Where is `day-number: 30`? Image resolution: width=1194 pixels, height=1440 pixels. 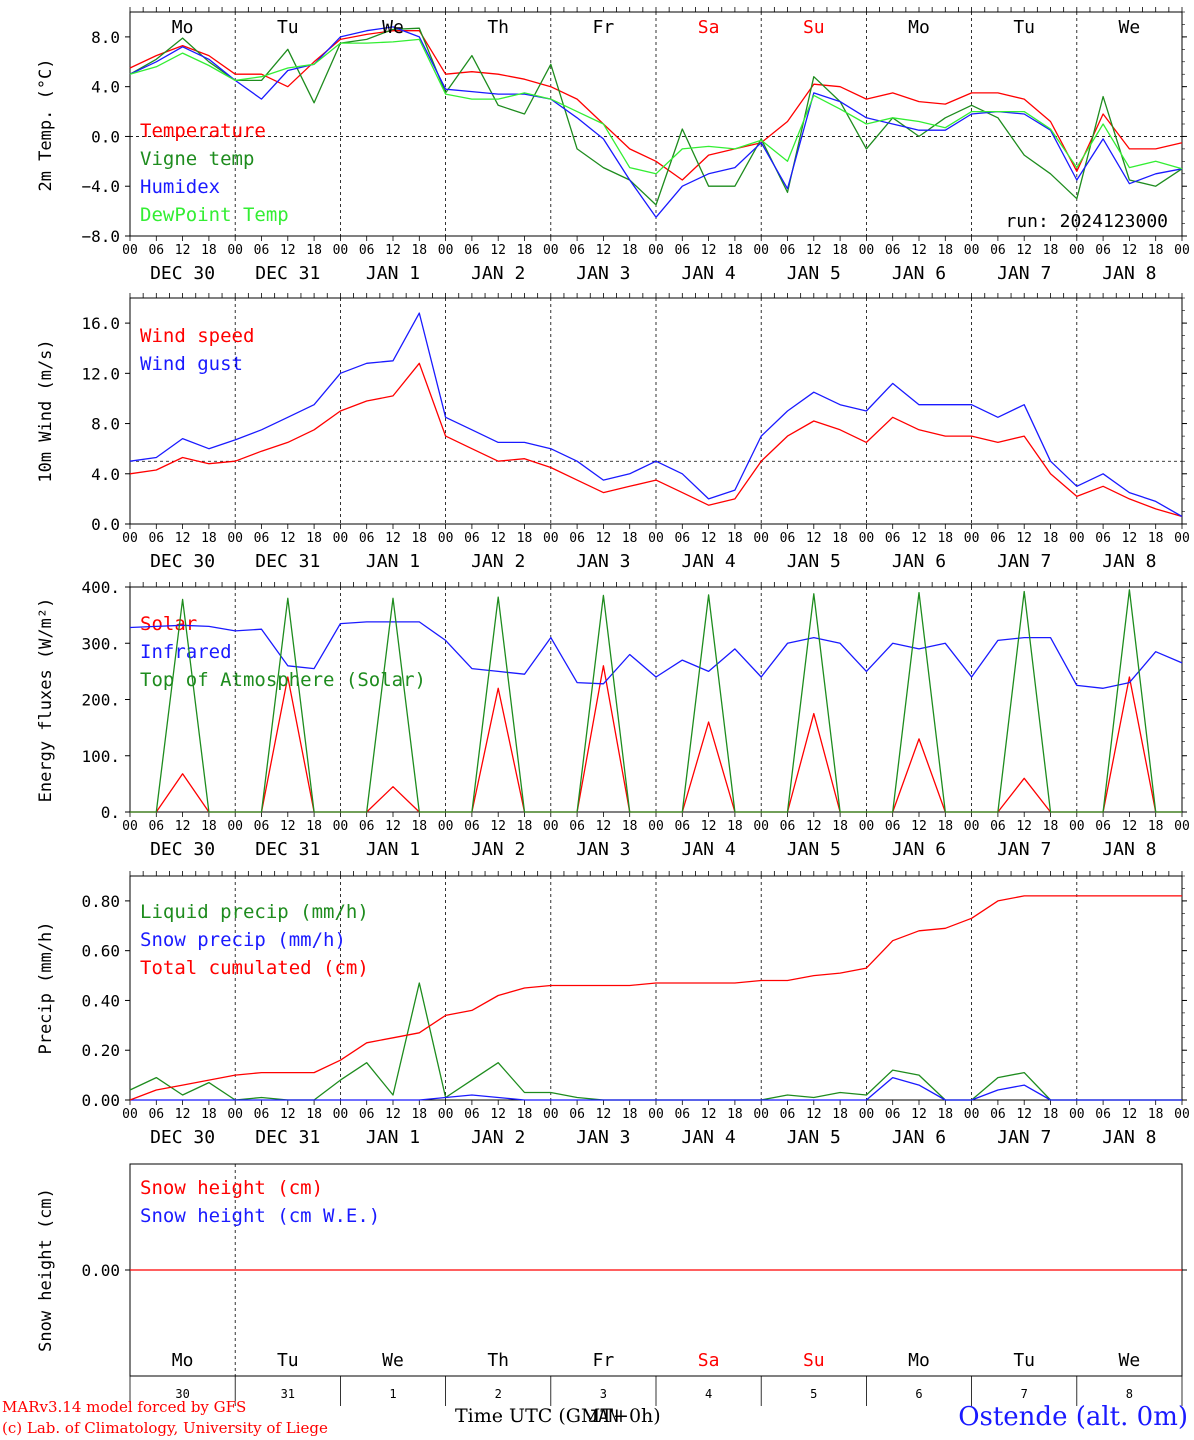 day-number: 30 is located at coordinates (182, 1394).